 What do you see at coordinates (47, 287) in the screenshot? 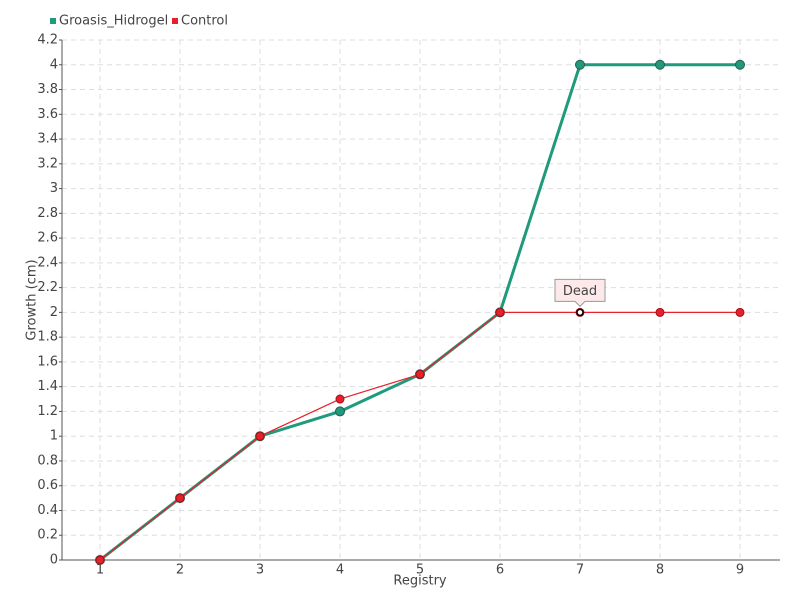
I see `y-tick-label: 2.2` at bounding box center [47, 287].